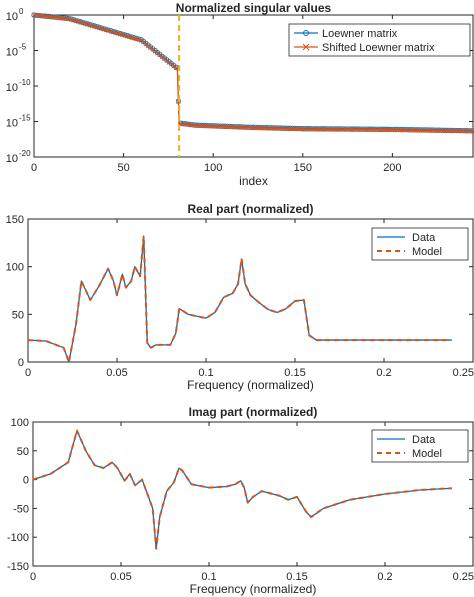  I want to click on y-tick-label: -100, so click(18, 538).